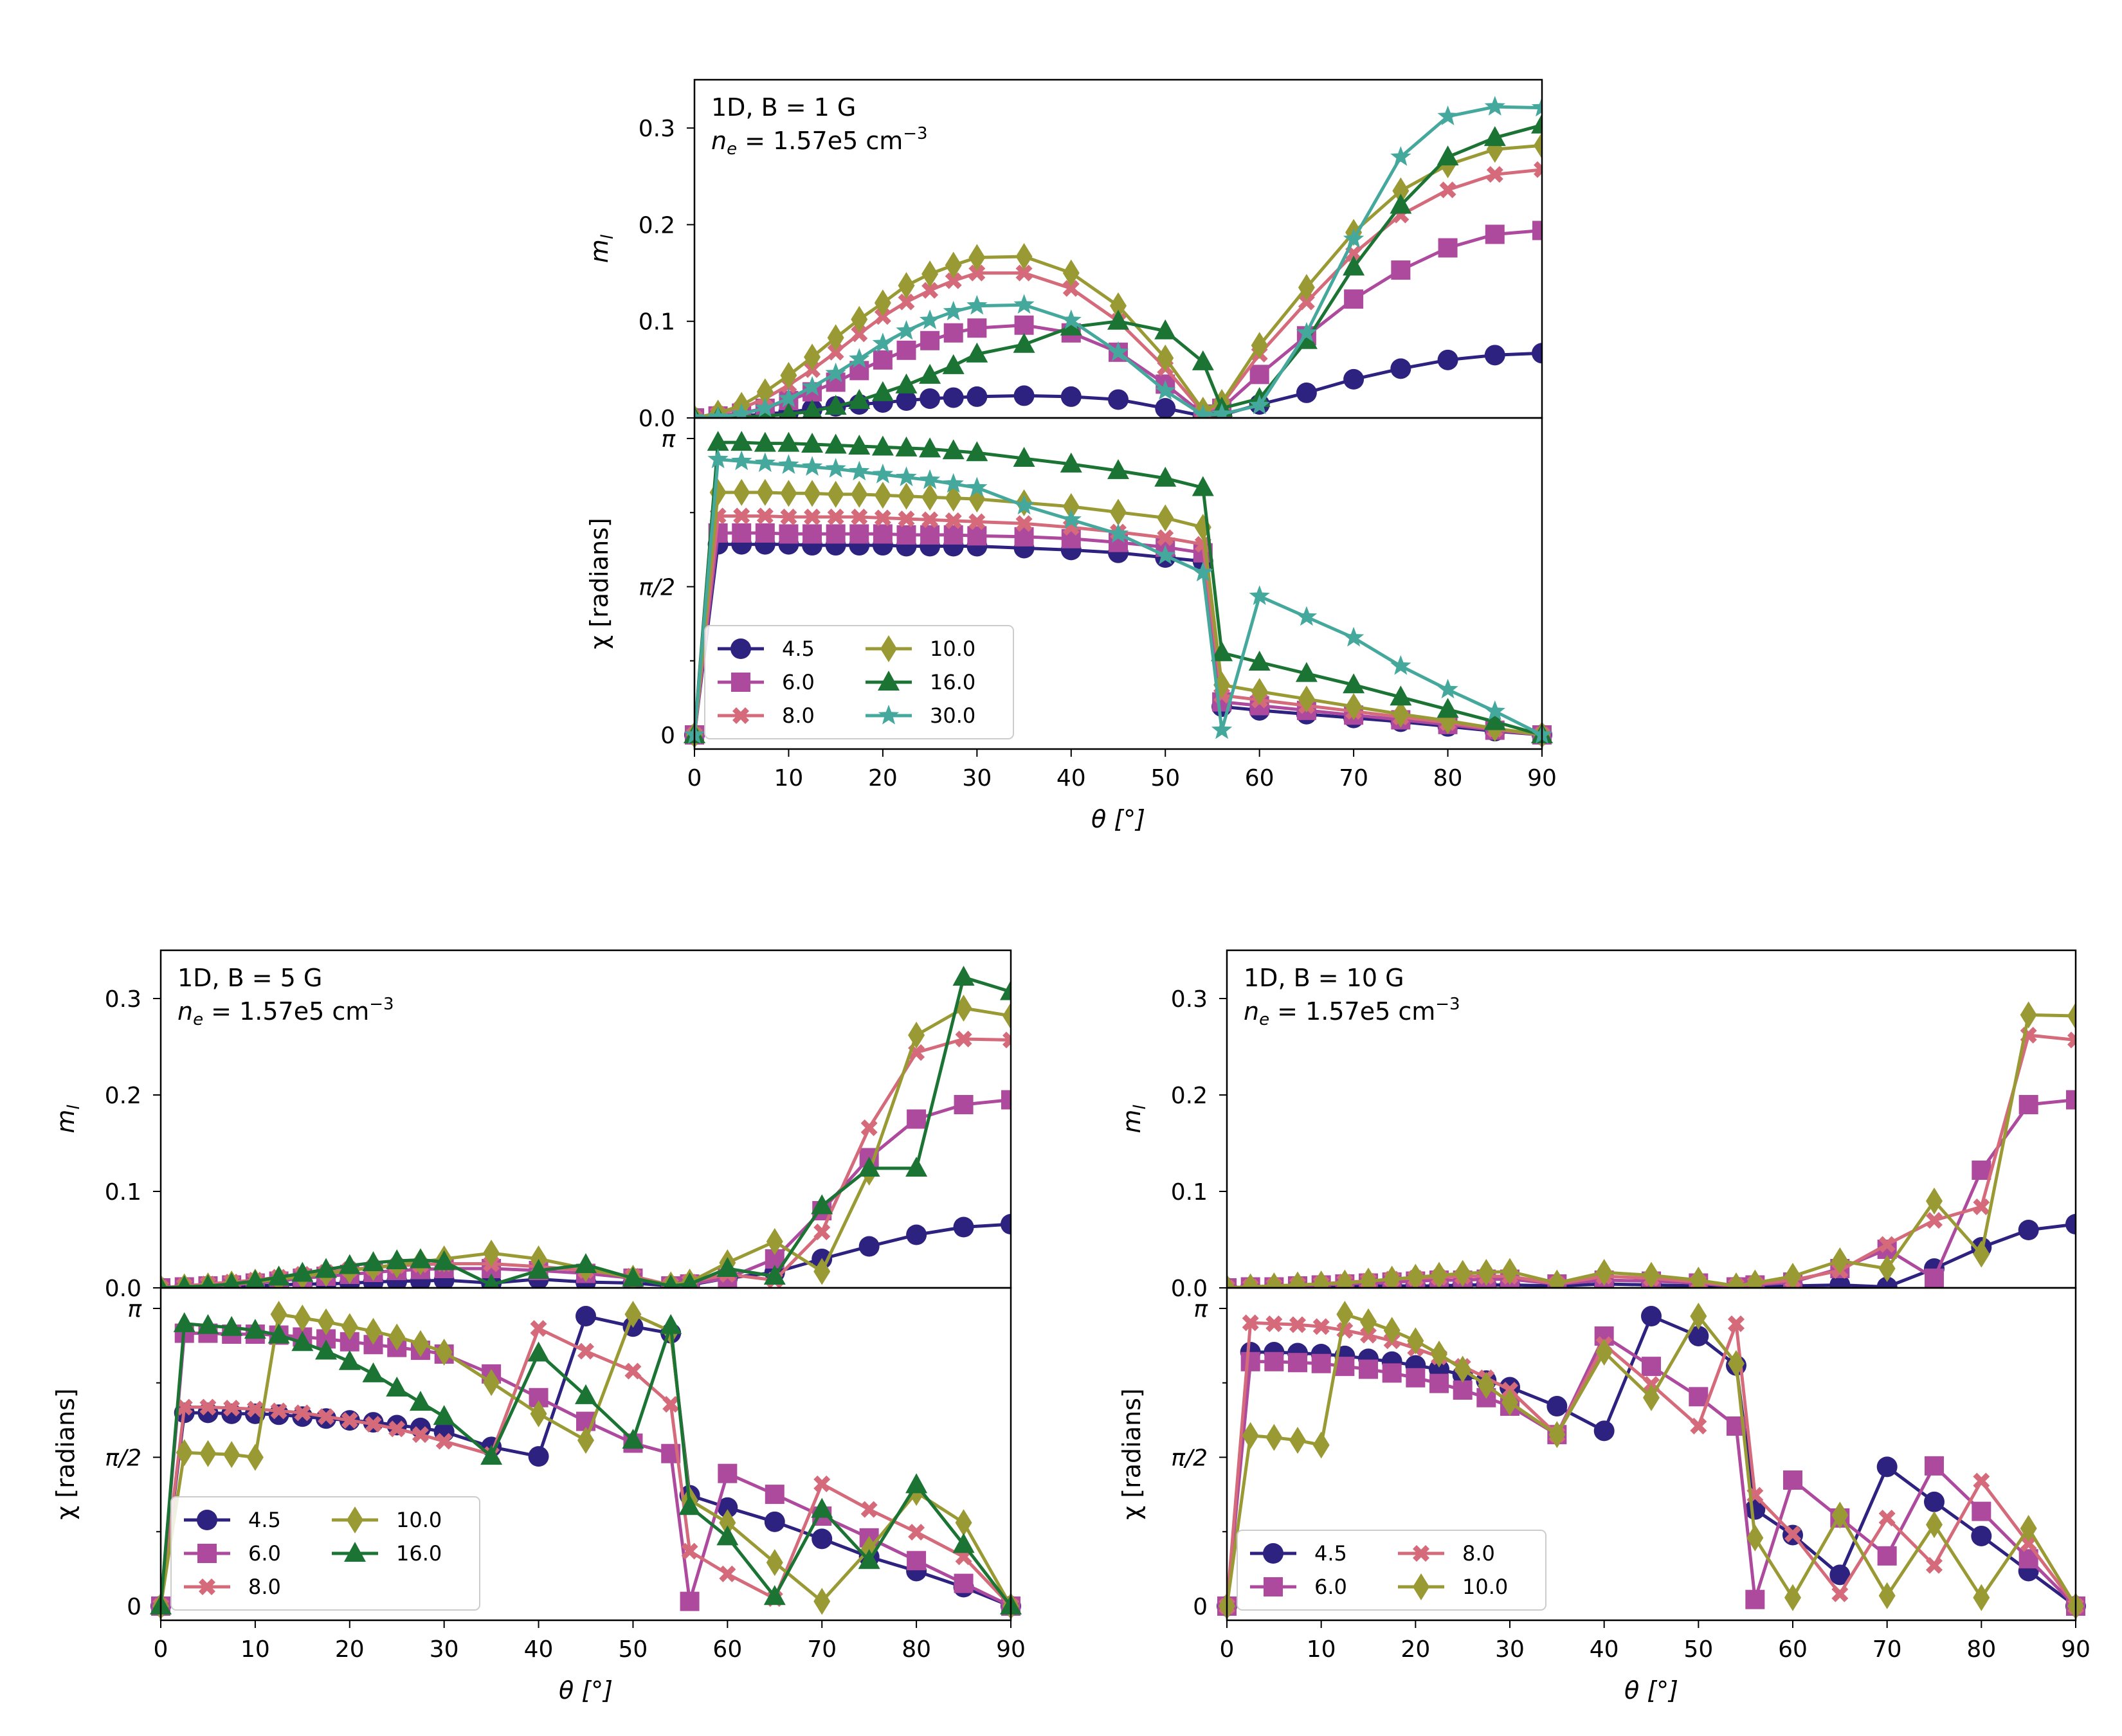 The width and height of the screenshot is (2122, 1736). Describe the element at coordinates (1118, 589) in the screenshot. I see `lower-series-group` at that location.